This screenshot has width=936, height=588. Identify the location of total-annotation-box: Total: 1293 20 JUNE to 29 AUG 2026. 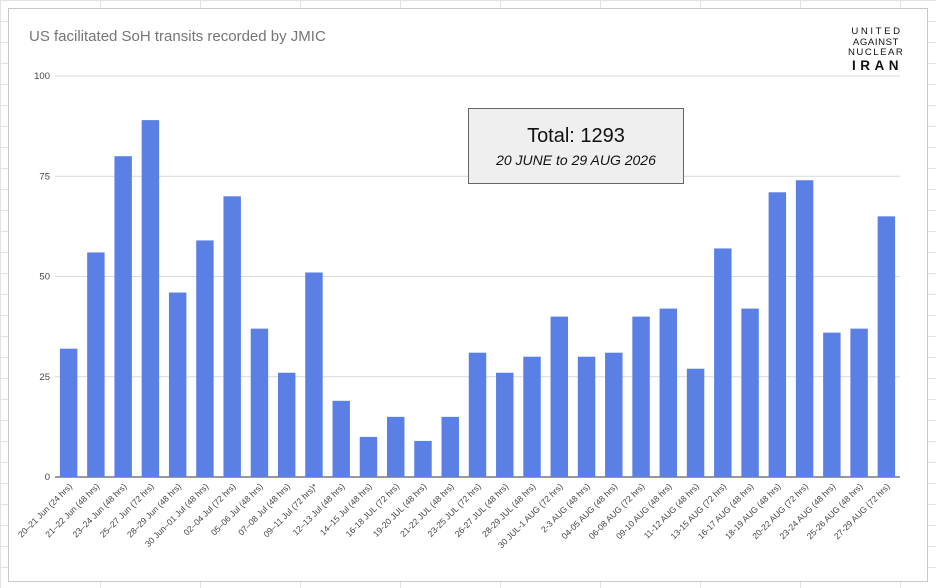
(576, 146).